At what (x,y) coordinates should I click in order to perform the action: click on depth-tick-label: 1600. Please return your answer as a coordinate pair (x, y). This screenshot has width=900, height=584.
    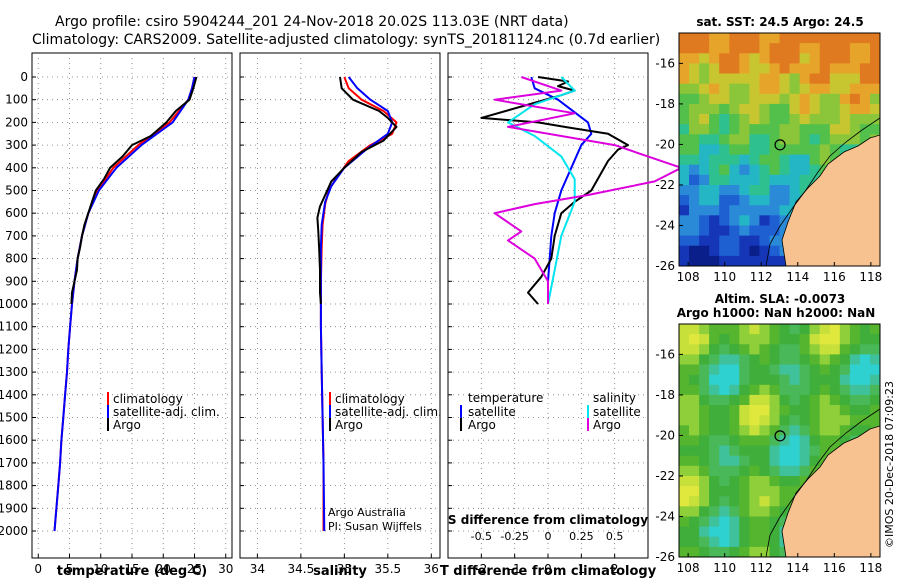
    Looking at the image, I should click on (14, 440).